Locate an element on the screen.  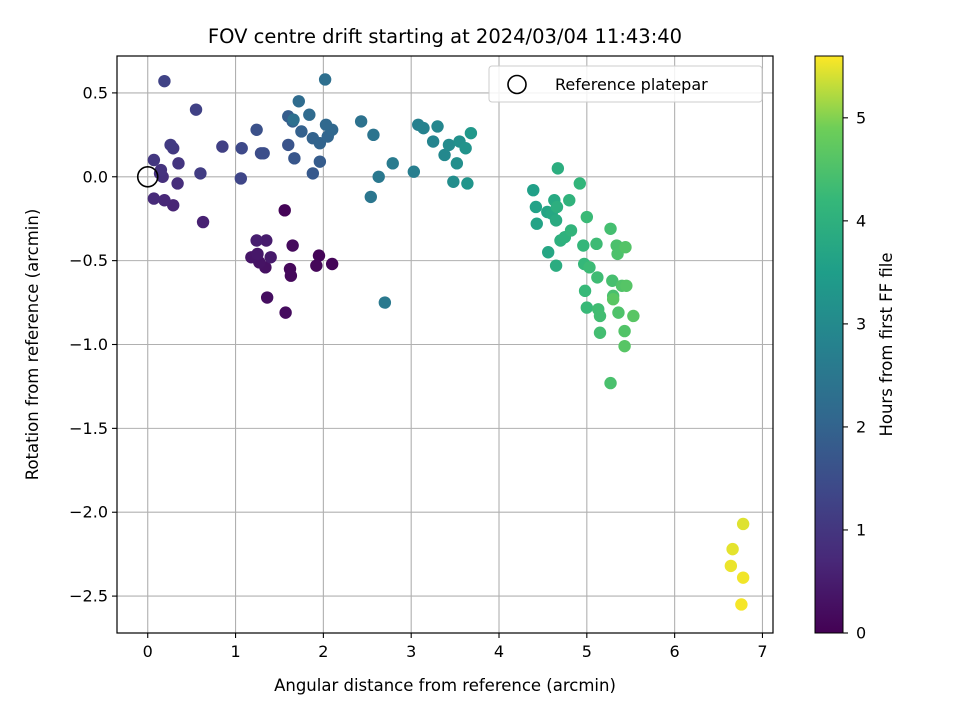
y-axis-ticks: 0.5 0.0 −0.5 −1.0 −1.5 −2.0 −2.5 is located at coordinates (93, 344).